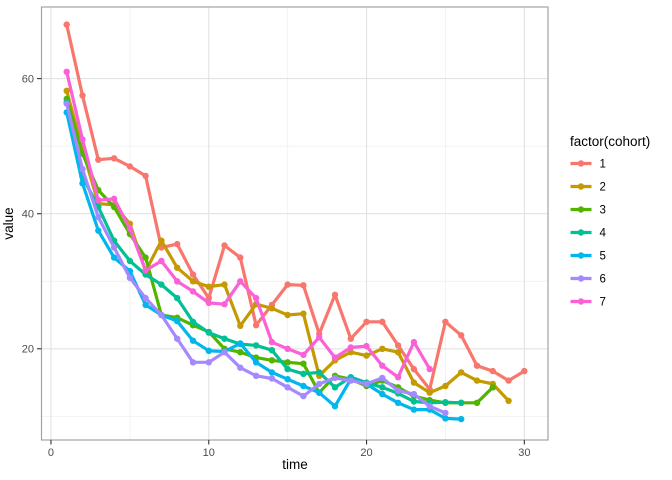 The image size is (672, 480). What do you see at coordinates (588, 165) in the screenshot?
I see `legend-item-1: 1` at bounding box center [588, 165].